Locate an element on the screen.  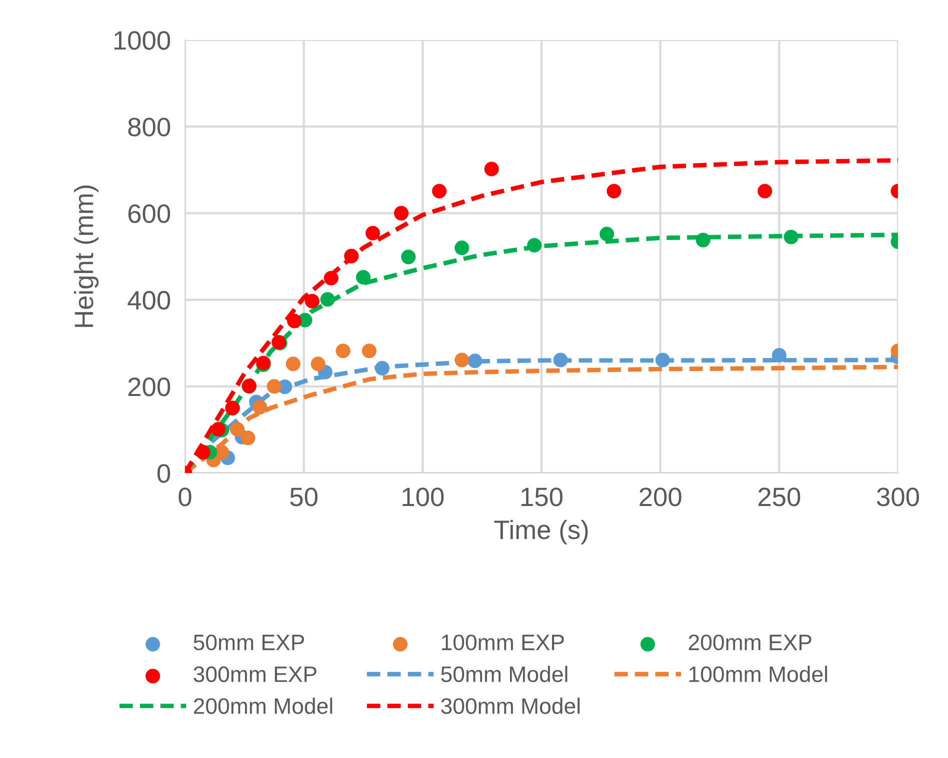
x-tick-label: 50 is located at coordinates (304, 497).